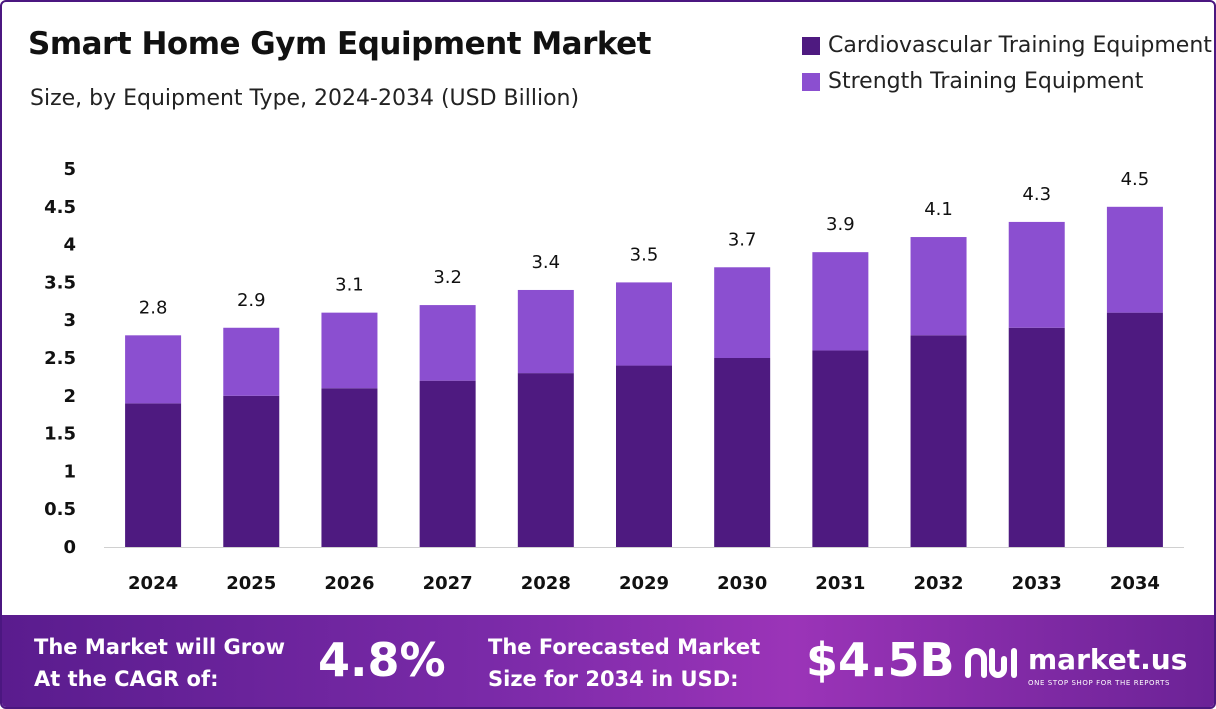 The width and height of the screenshot is (1216, 709). I want to click on bar-total-label: 4.3, so click(1036, 194).